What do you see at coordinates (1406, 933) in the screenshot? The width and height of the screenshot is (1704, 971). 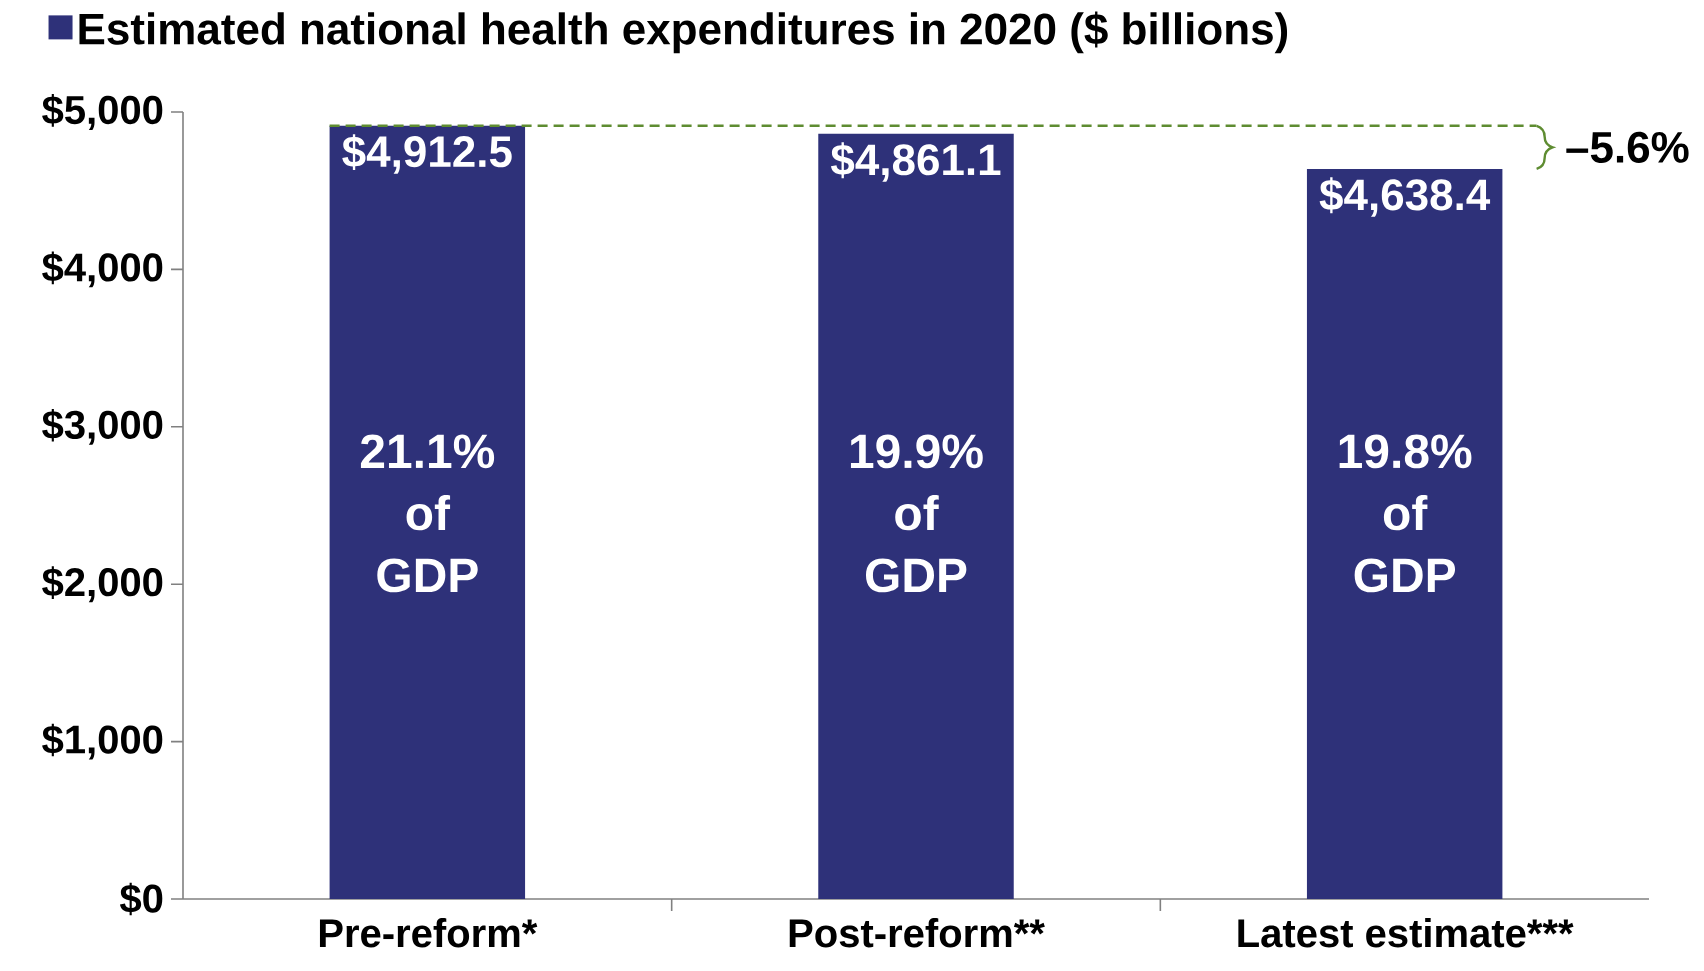 I see `x-tick-label: Latest estimate***` at bounding box center [1406, 933].